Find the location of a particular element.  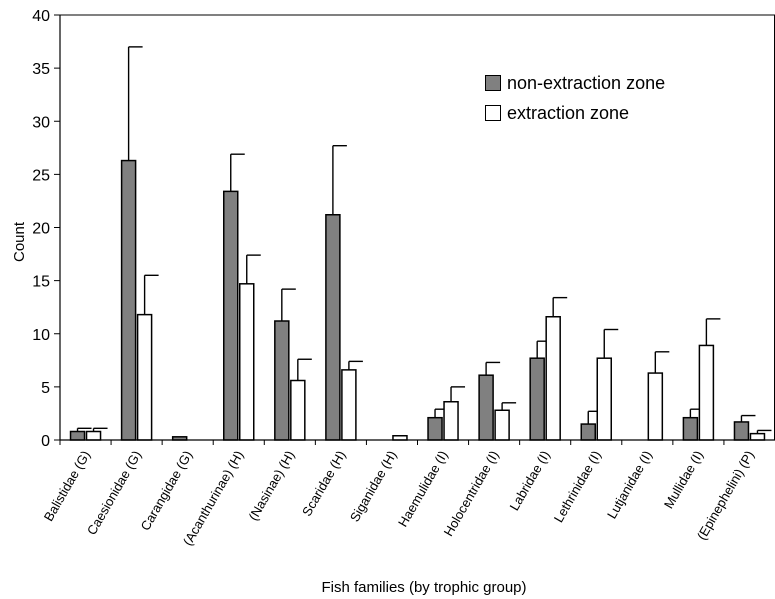

legend-label-non-extraction: non-extraction zone is located at coordinates (586, 83).